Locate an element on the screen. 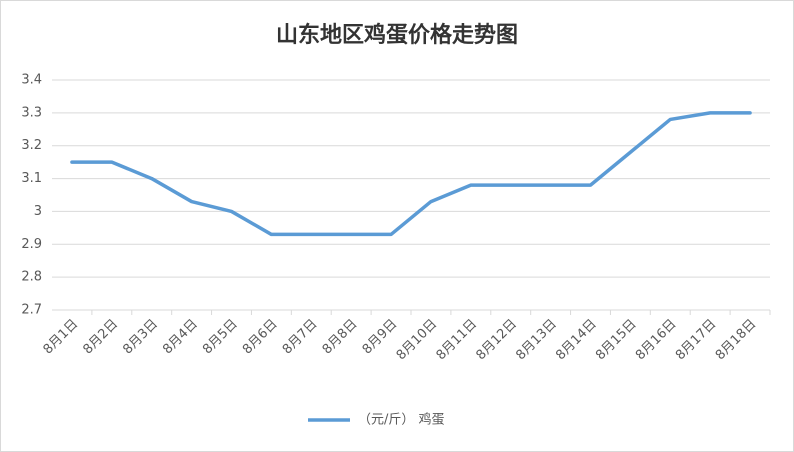 This screenshot has height=452, width=794. y-tick-label: 3.2 is located at coordinates (31, 145).